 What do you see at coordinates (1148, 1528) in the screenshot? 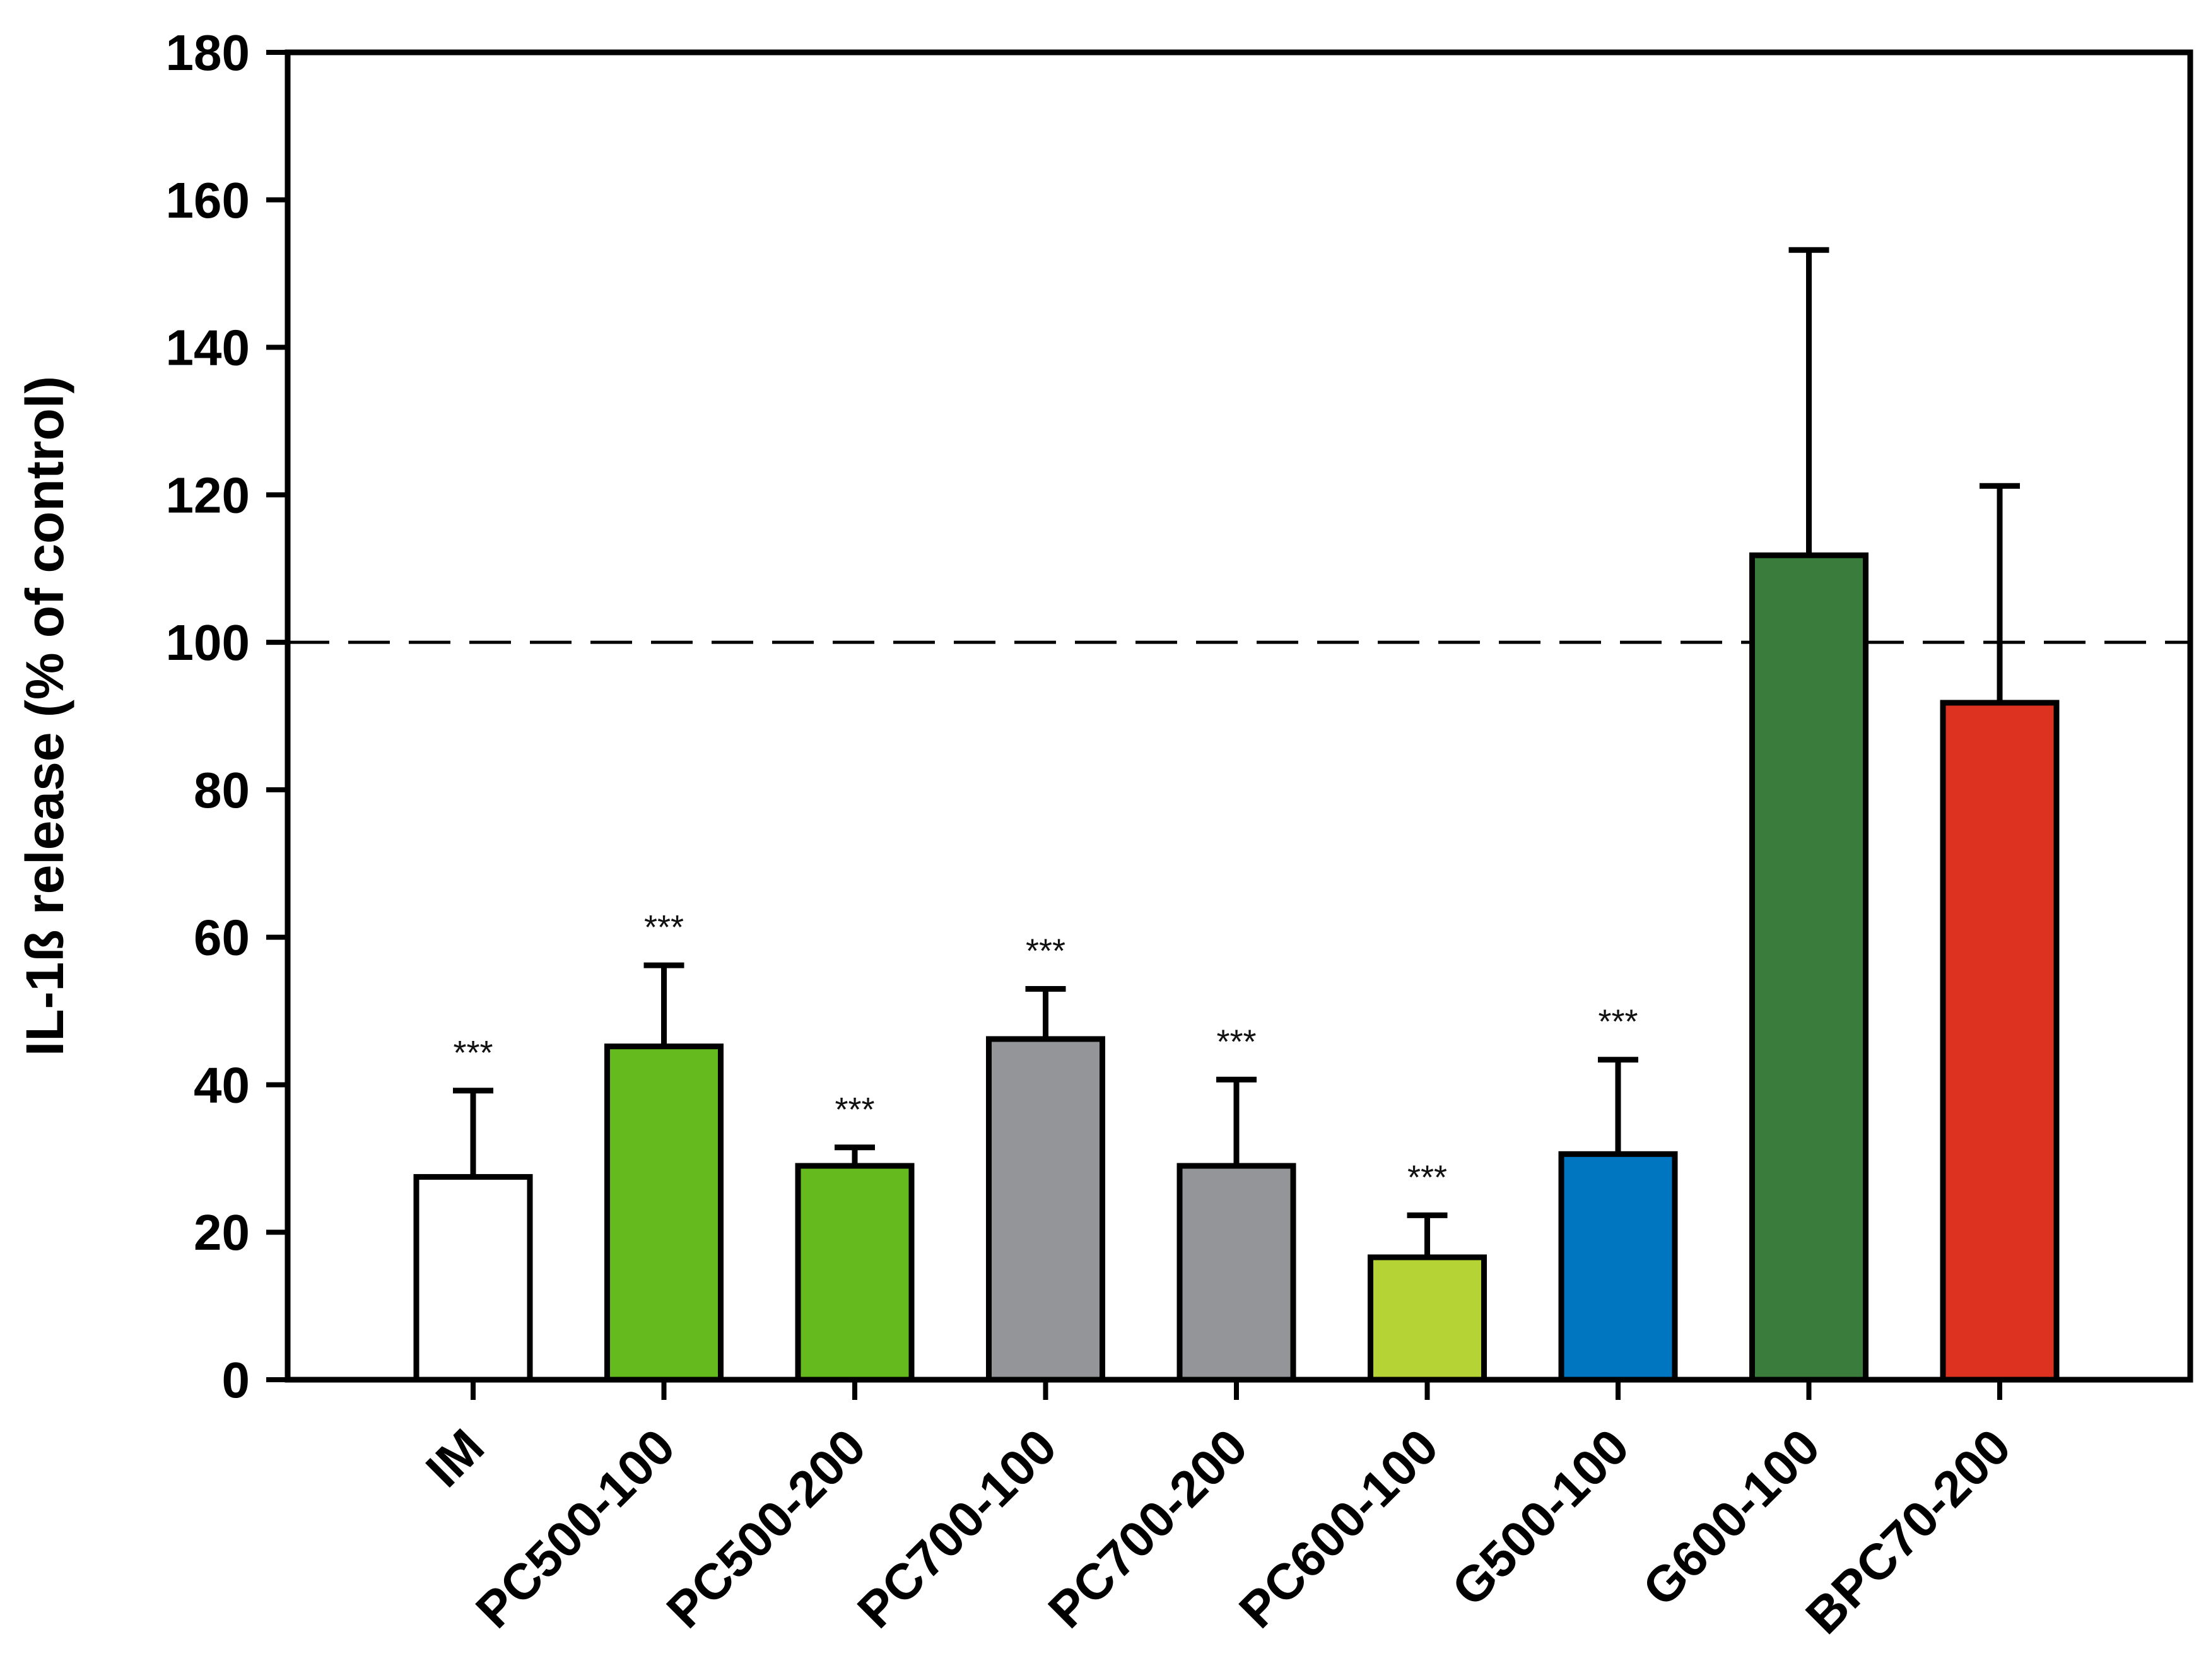
I see `x-tick-label: PC700-200` at bounding box center [1148, 1528].